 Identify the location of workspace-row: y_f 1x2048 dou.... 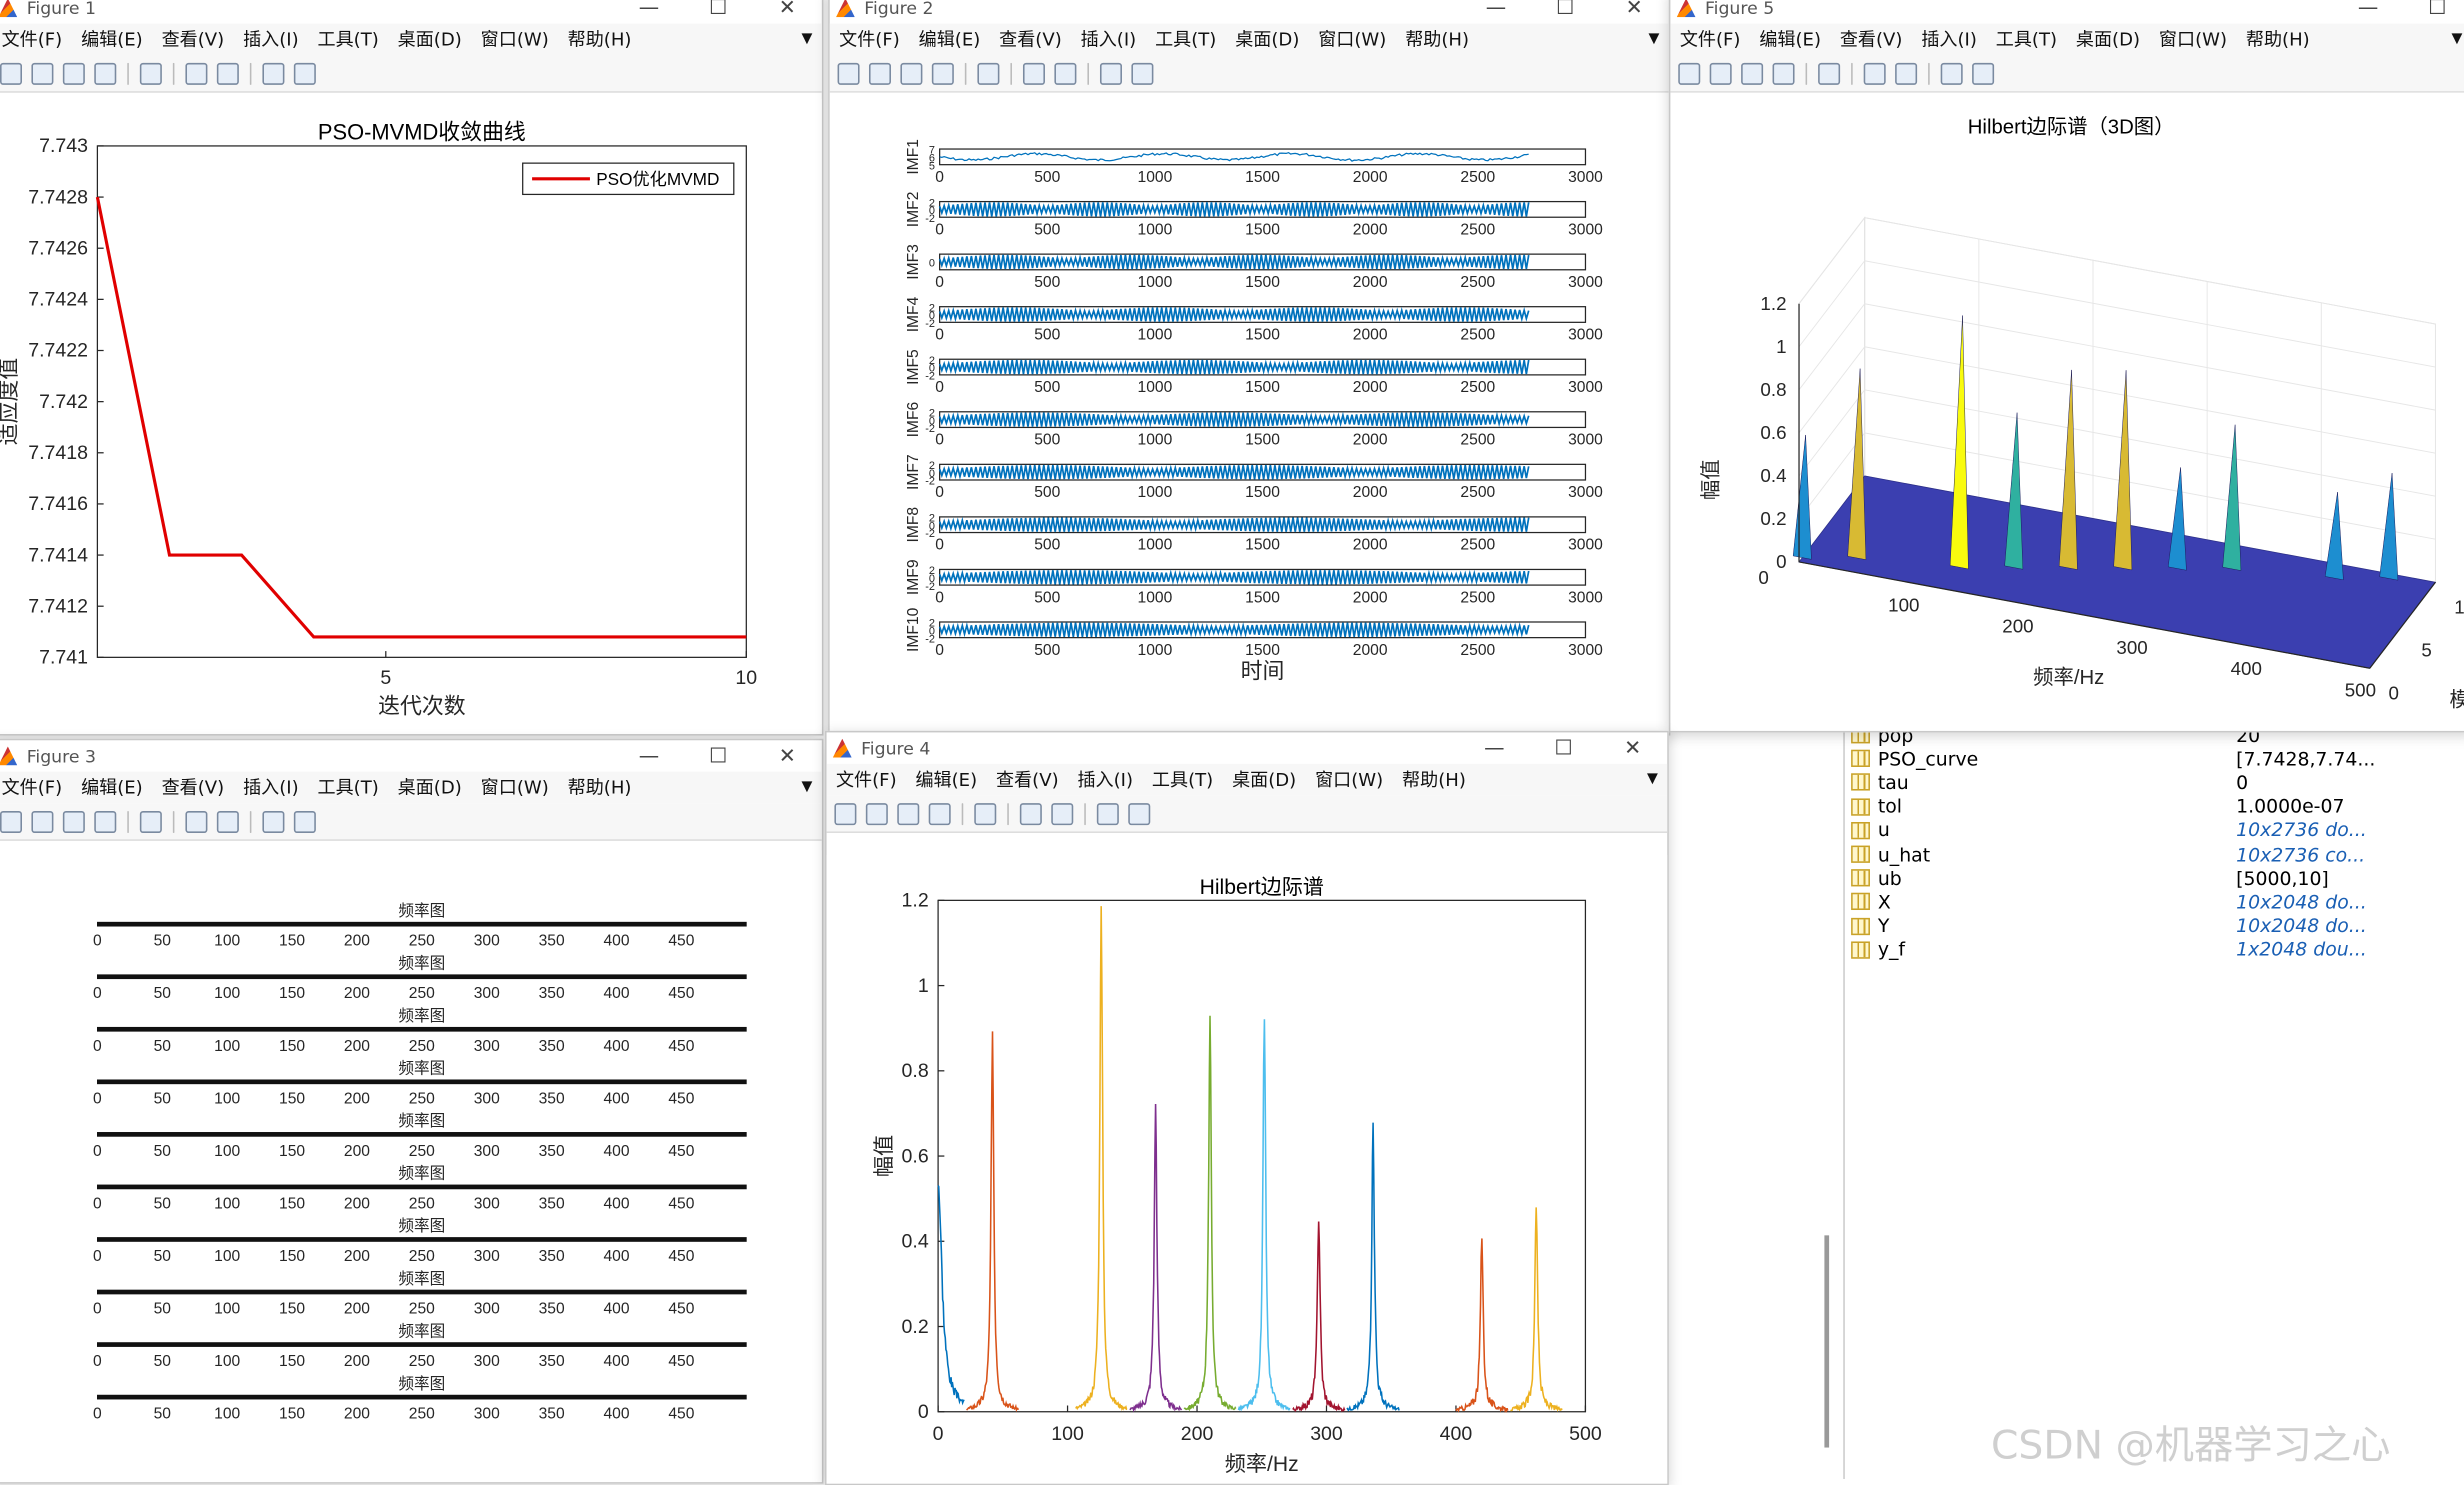
(2156, 950).